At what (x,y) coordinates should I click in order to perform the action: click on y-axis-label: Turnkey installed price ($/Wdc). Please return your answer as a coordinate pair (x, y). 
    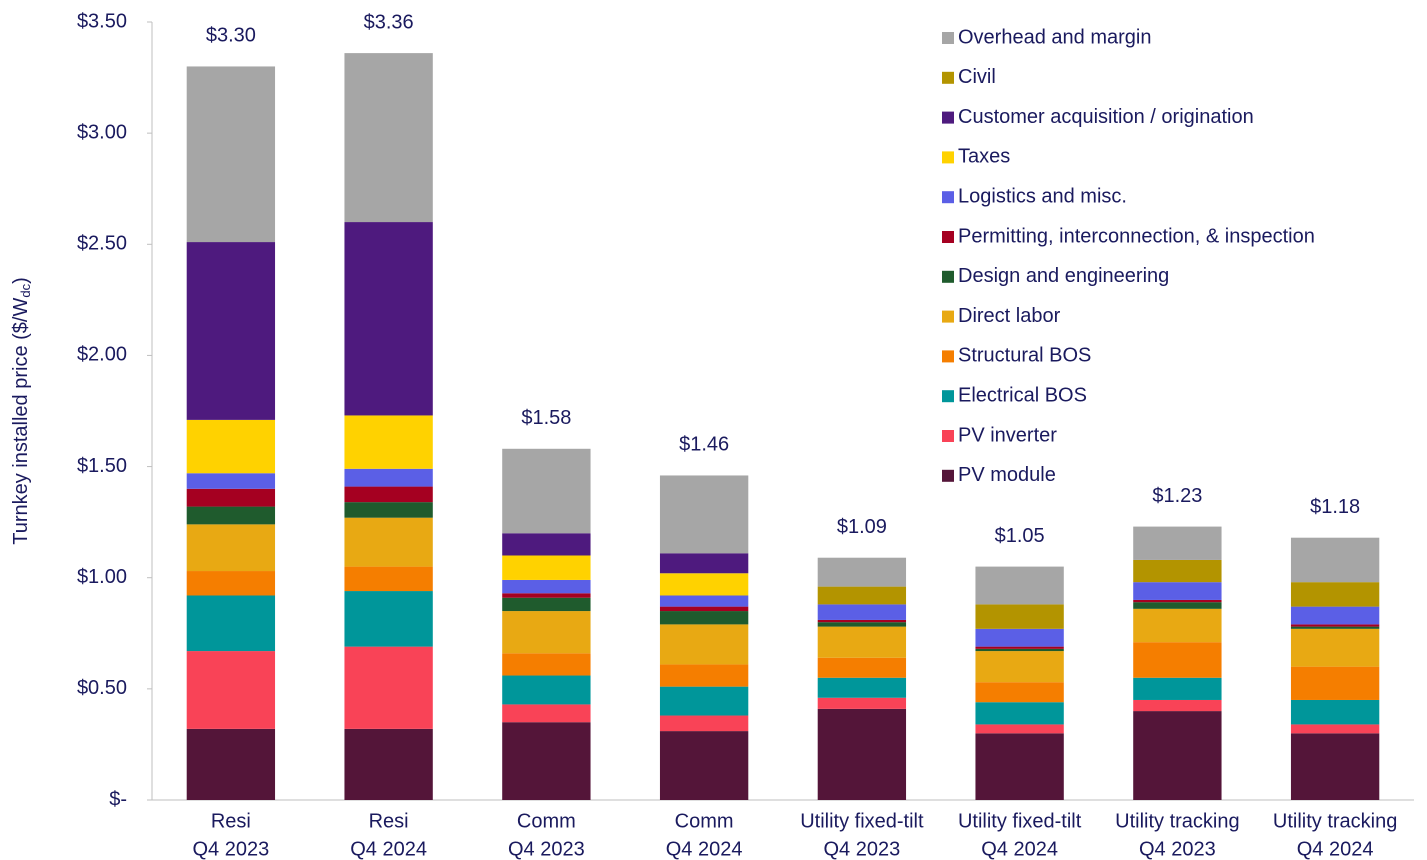
    Looking at the image, I should click on (21, 411).